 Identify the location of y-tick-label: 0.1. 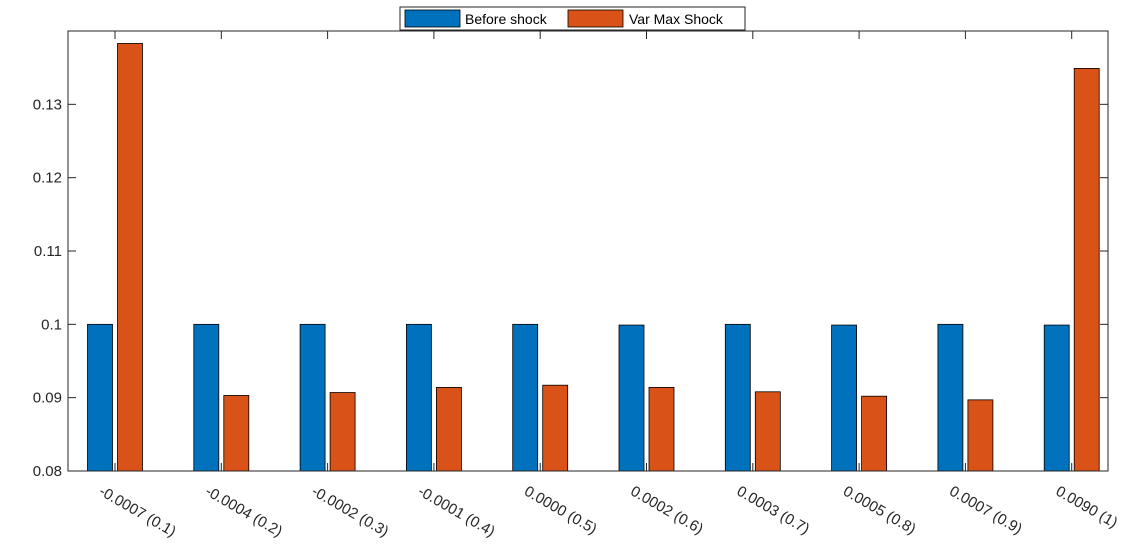
(51, 324).